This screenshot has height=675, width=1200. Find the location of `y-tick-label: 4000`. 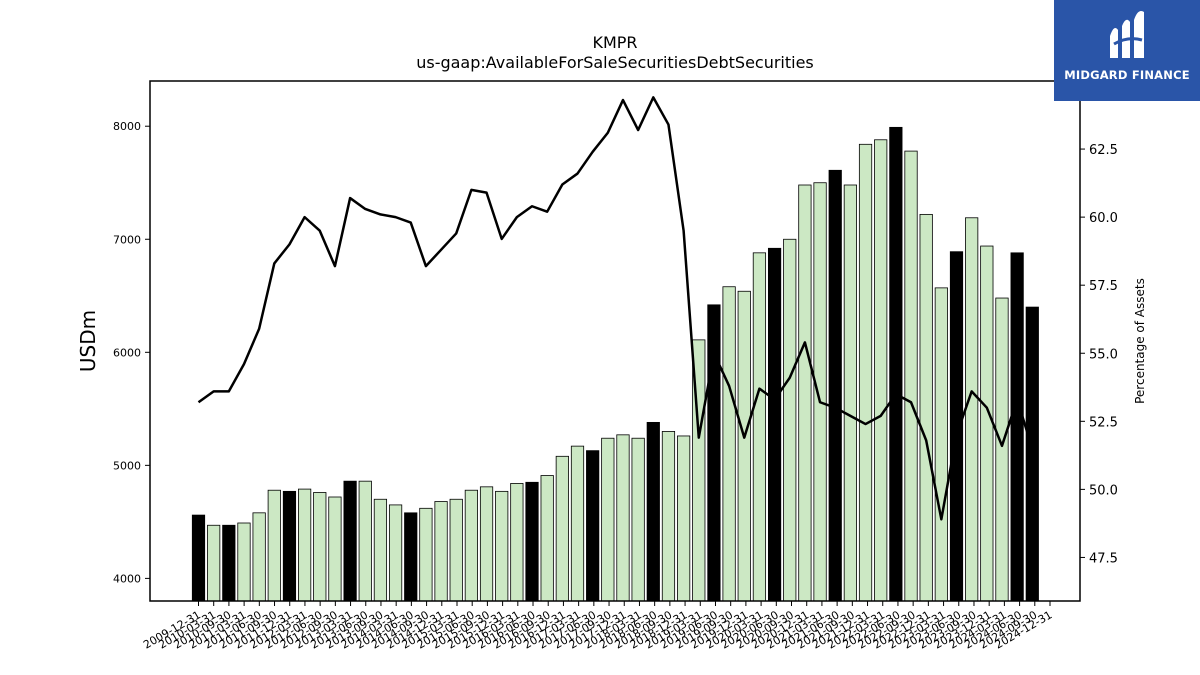

y-tick-label: 4000 is located at coordinates (127, 578).